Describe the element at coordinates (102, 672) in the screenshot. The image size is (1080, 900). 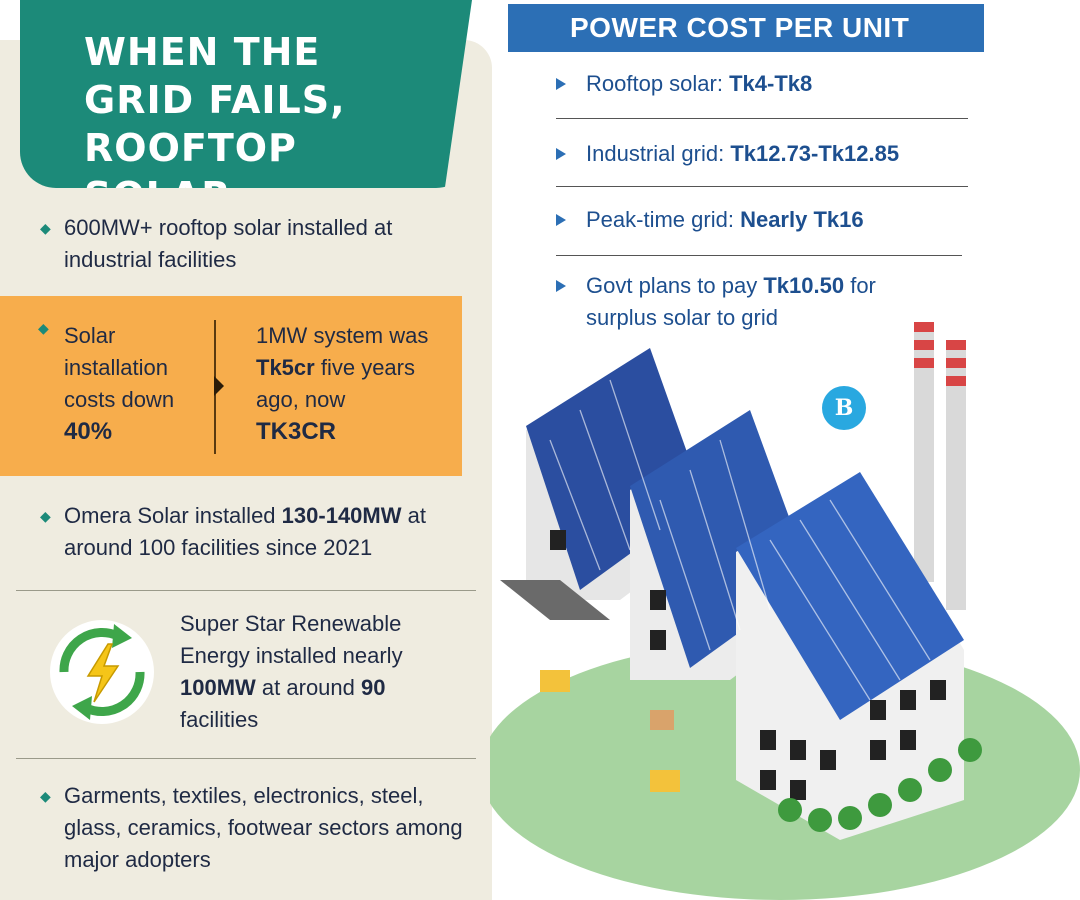
I see `renewable-energy-icon` at that location.